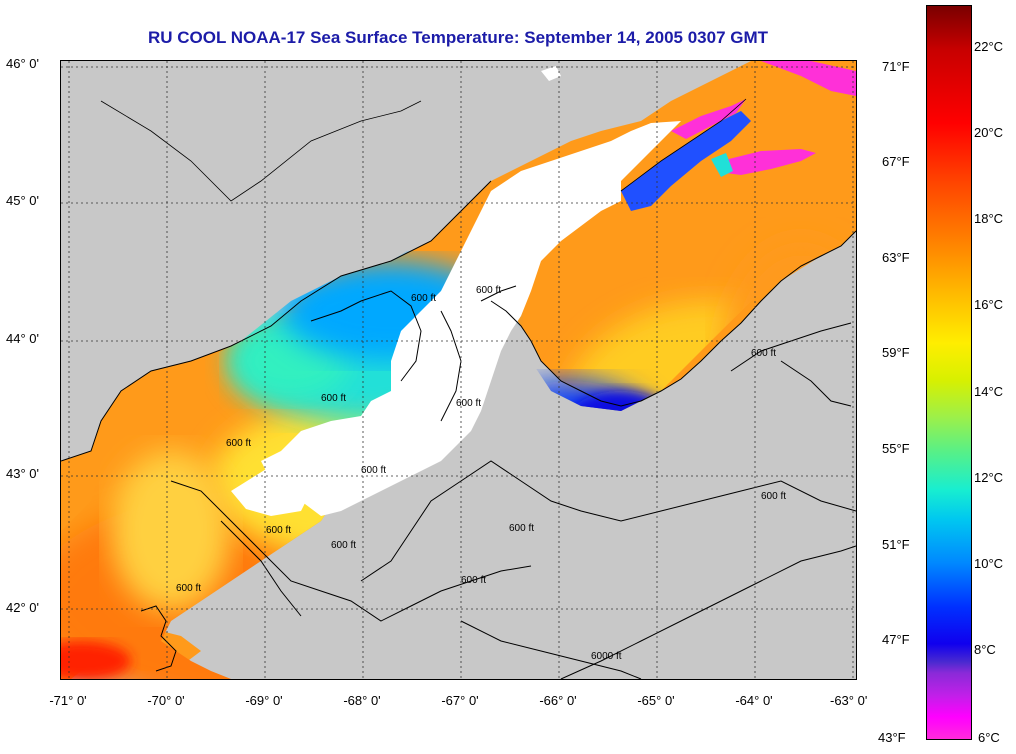 Image resolution: width=1016 pixels, height=754 pixels. I want to click on contour-label-6000: 6000 ft, so click(606, 656).